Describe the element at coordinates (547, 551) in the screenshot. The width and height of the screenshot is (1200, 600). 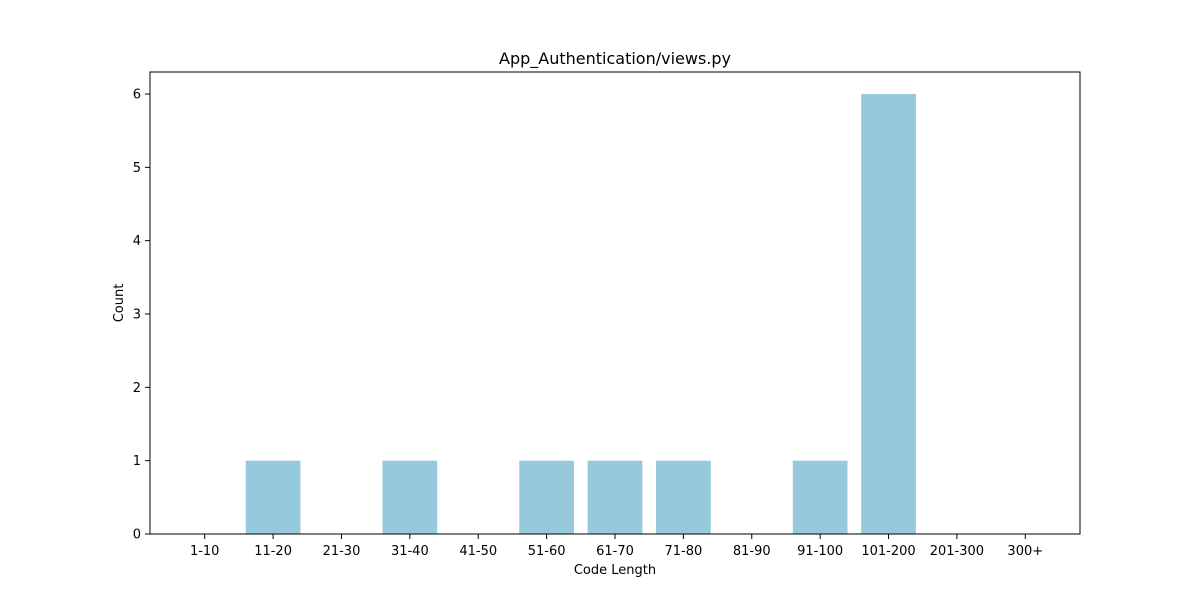
I see `x-tick-label: 51-60` at that location.